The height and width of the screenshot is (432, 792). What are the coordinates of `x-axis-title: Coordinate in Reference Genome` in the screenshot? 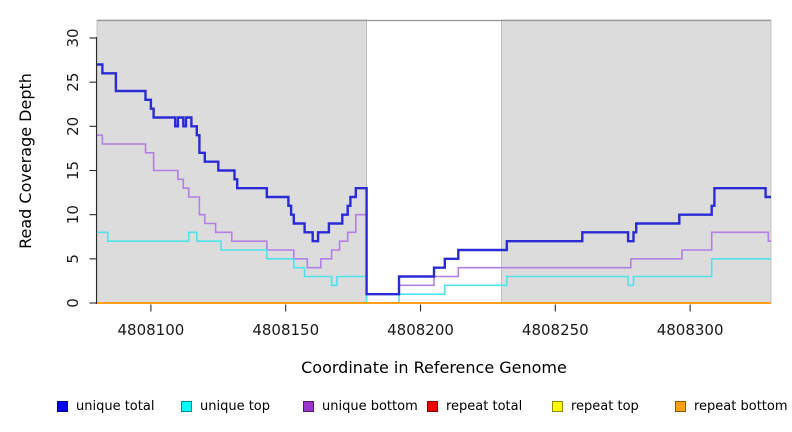 It's located at (434, 367).